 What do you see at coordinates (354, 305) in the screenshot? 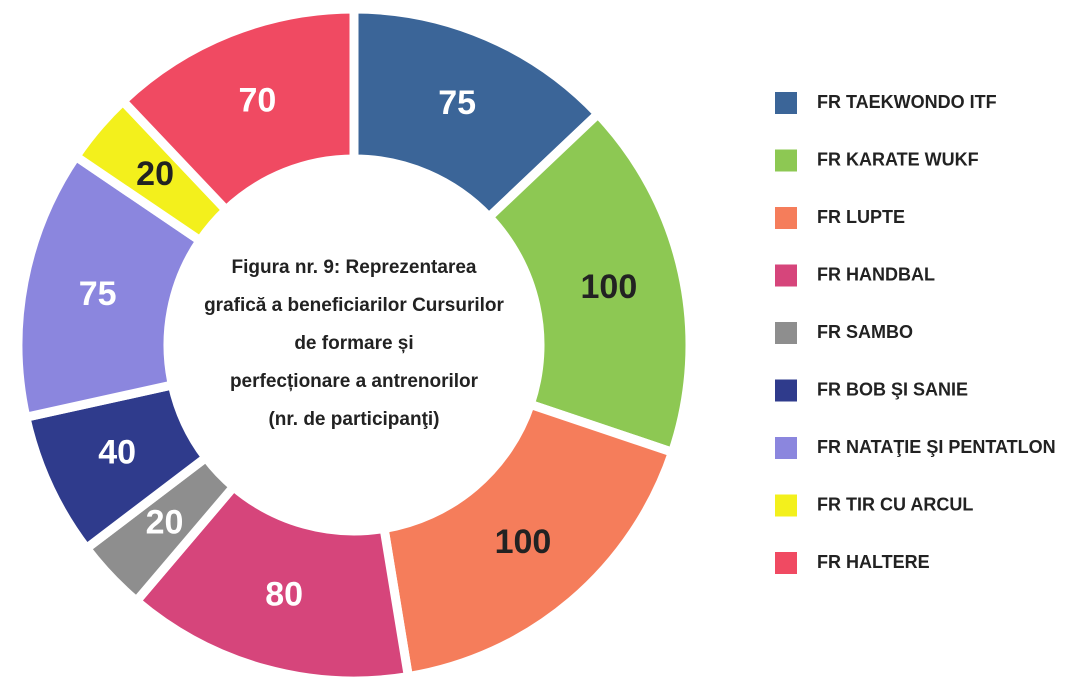
I see `chart-title: grafică a beneficiarilor Cursurilor` at bounding box center [354, 305].